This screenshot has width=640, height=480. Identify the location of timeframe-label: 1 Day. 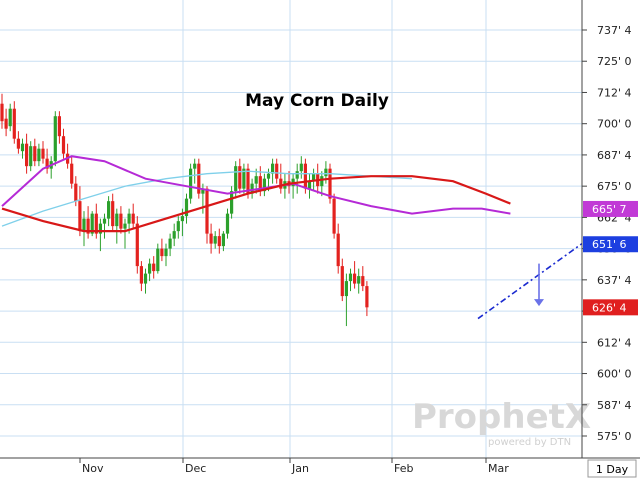
(612, 469).